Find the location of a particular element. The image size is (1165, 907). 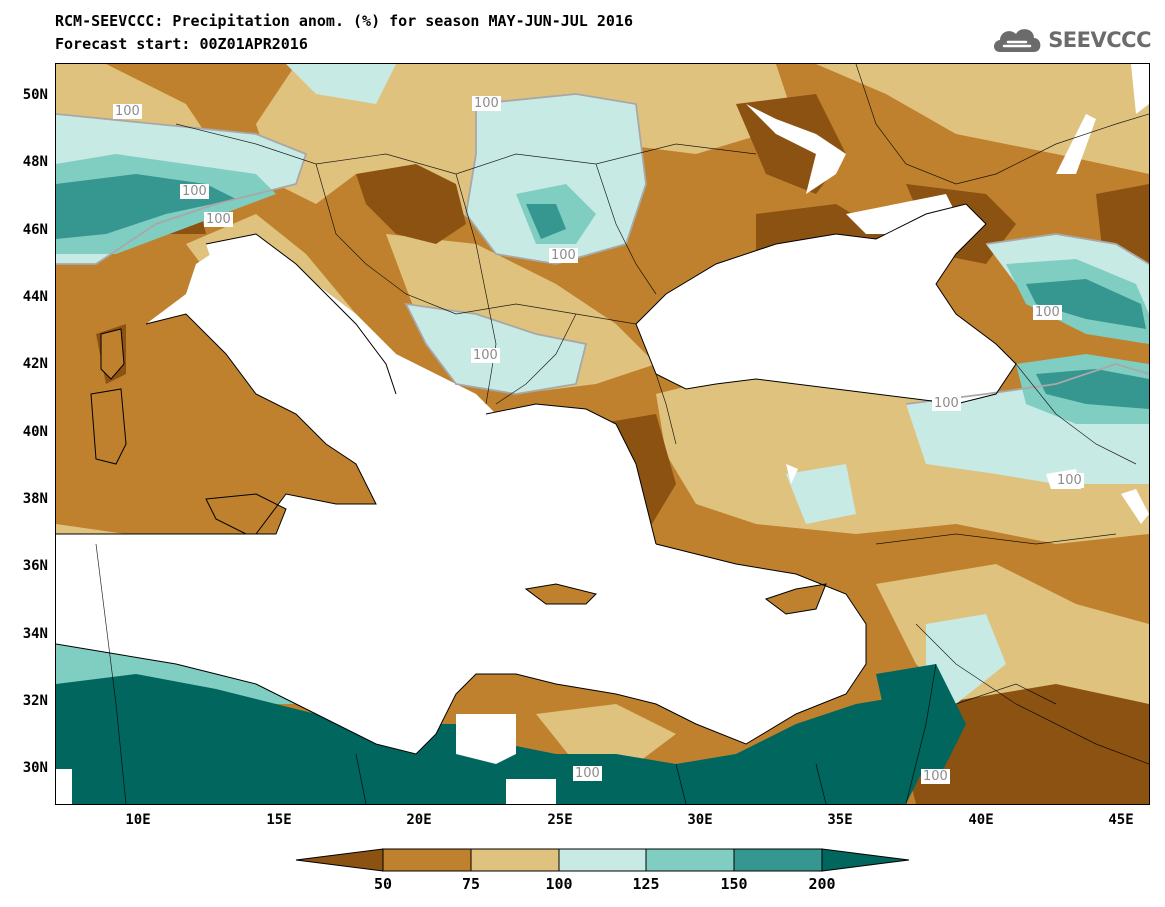

lat-label-40n: 40N is located at coordinates (35, 432).